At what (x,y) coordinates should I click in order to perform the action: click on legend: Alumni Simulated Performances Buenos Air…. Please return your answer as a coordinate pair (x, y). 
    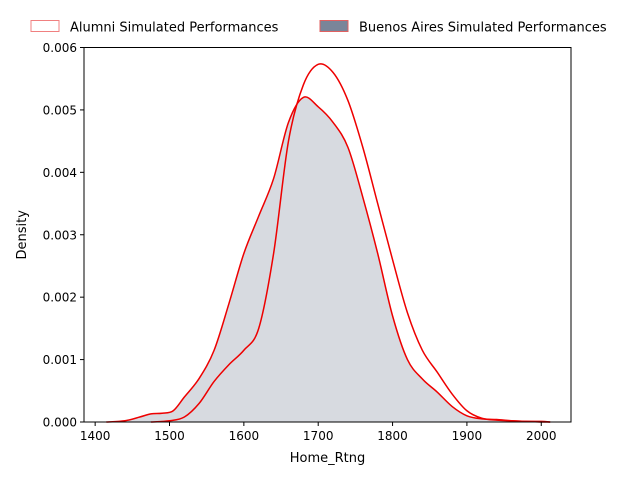
    Looking at the image, I should click on (318, 28).